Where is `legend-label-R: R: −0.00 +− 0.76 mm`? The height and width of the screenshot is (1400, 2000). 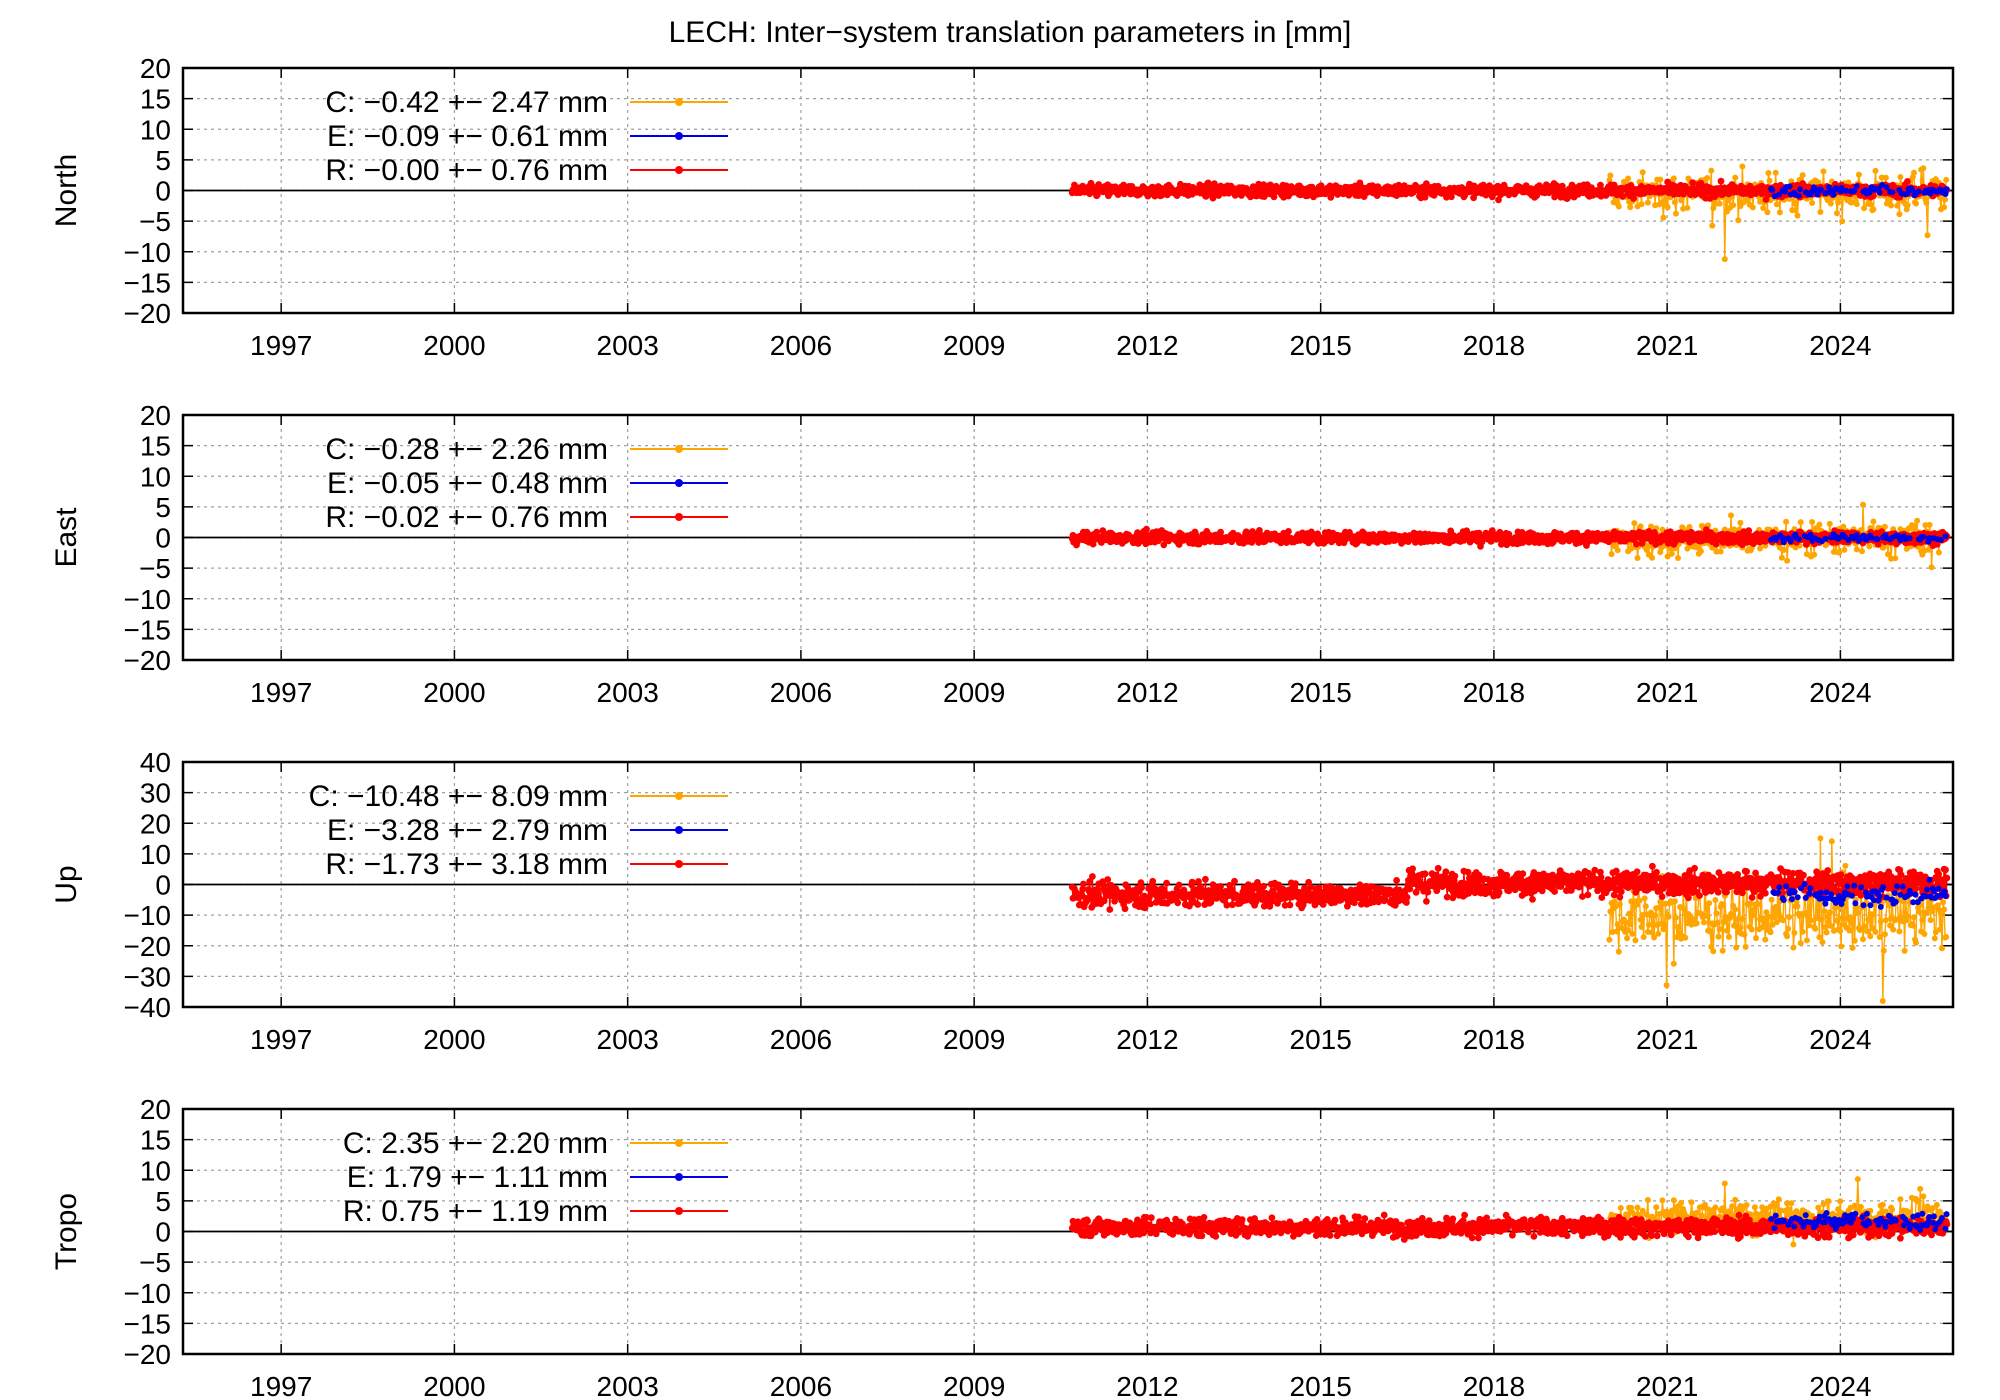 legend-label-R: R: −0.00 +− 0.76 mm is located at coordinates (466, 170).